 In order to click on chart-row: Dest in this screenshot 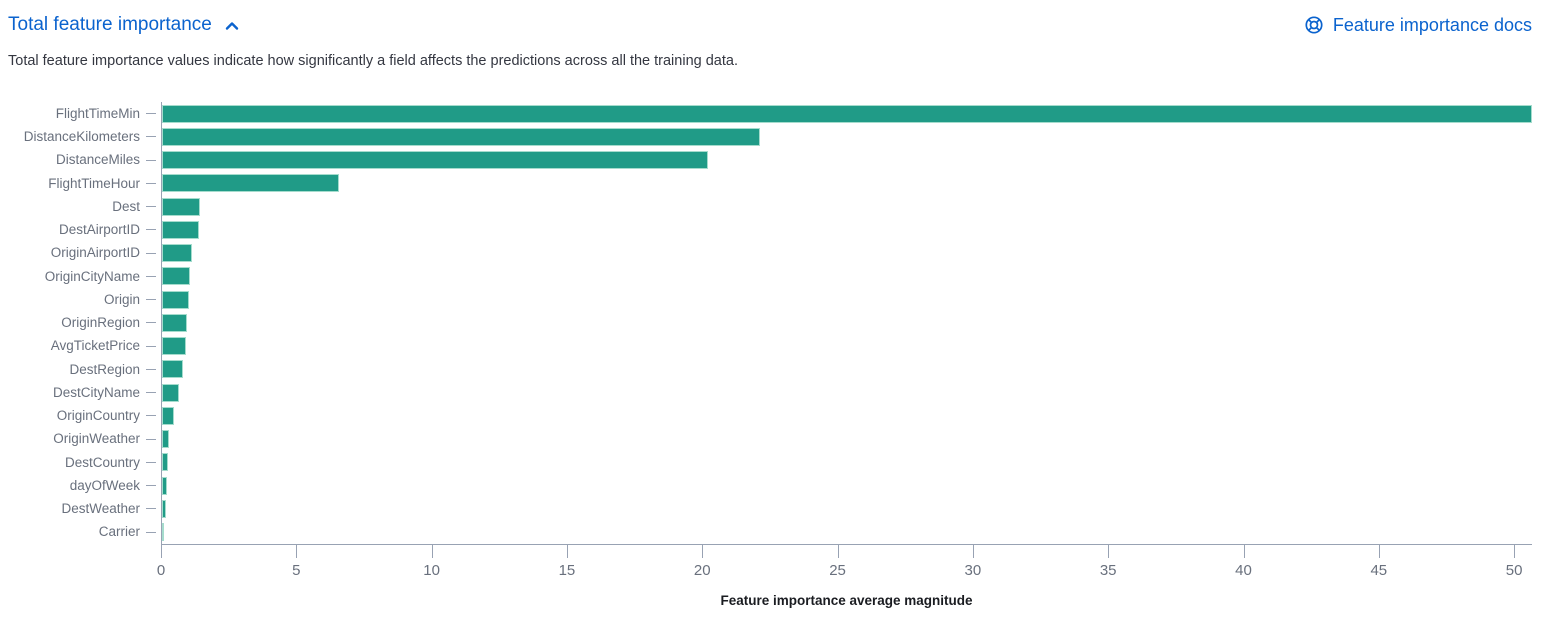, I will do `click(771, 207)`.